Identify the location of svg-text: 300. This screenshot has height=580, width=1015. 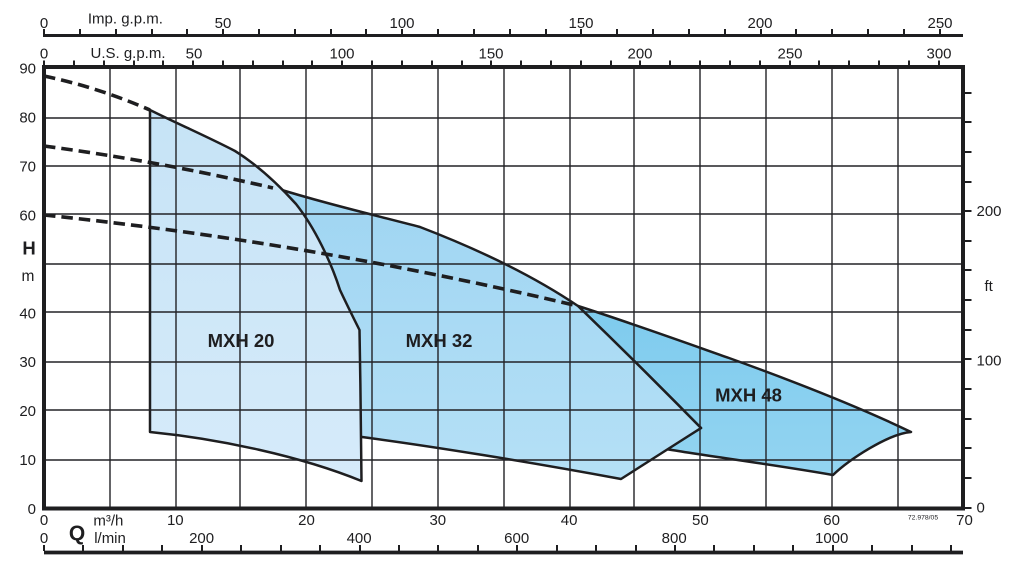
(938, 54).